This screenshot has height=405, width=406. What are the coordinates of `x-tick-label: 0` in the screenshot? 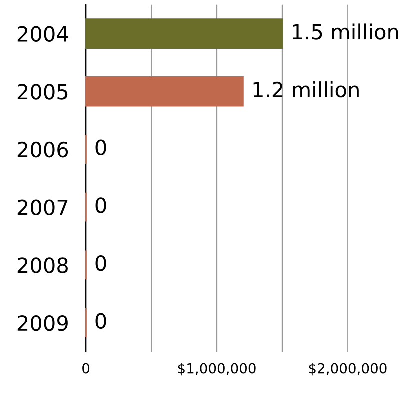 It's located at (86, 368).